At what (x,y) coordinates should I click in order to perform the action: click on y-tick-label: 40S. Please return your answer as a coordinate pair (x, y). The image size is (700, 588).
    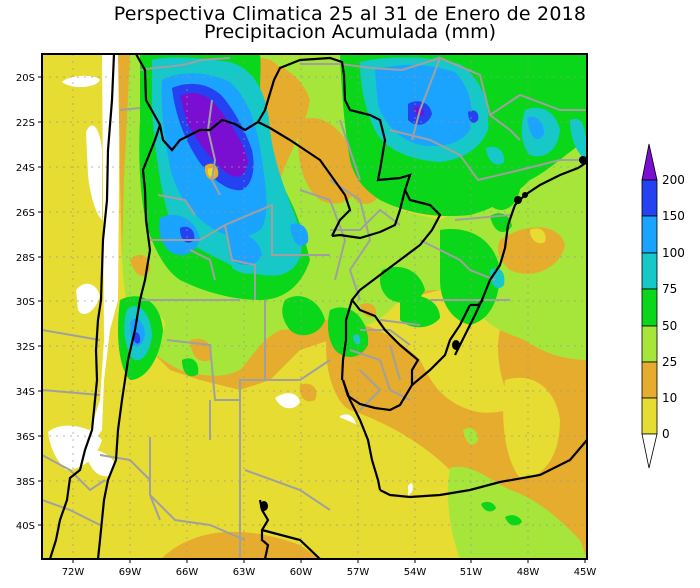
    Looking at the image, I should click on (25, 526).